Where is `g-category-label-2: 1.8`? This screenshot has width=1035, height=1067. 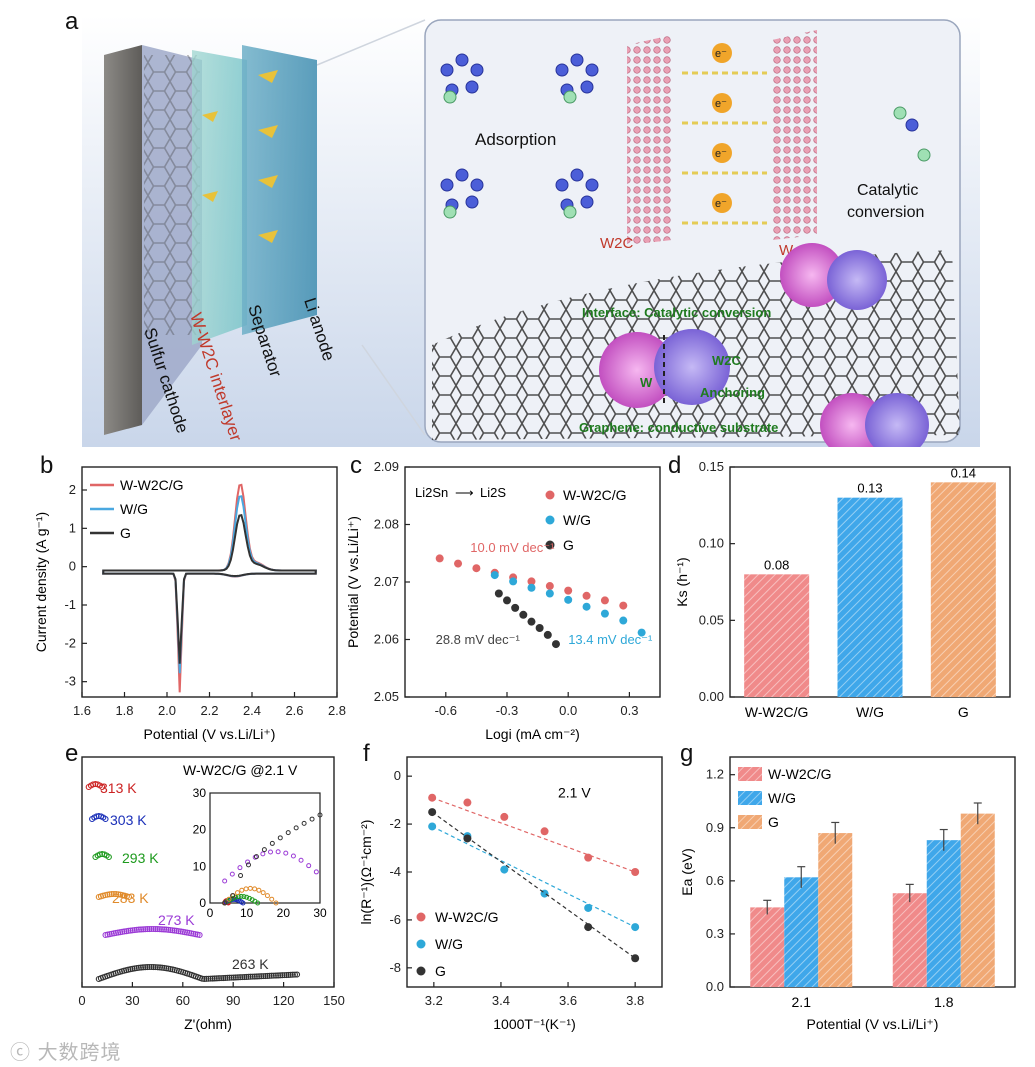 g-category-label-2: 1.8 is located at coordinates (944, 1002).